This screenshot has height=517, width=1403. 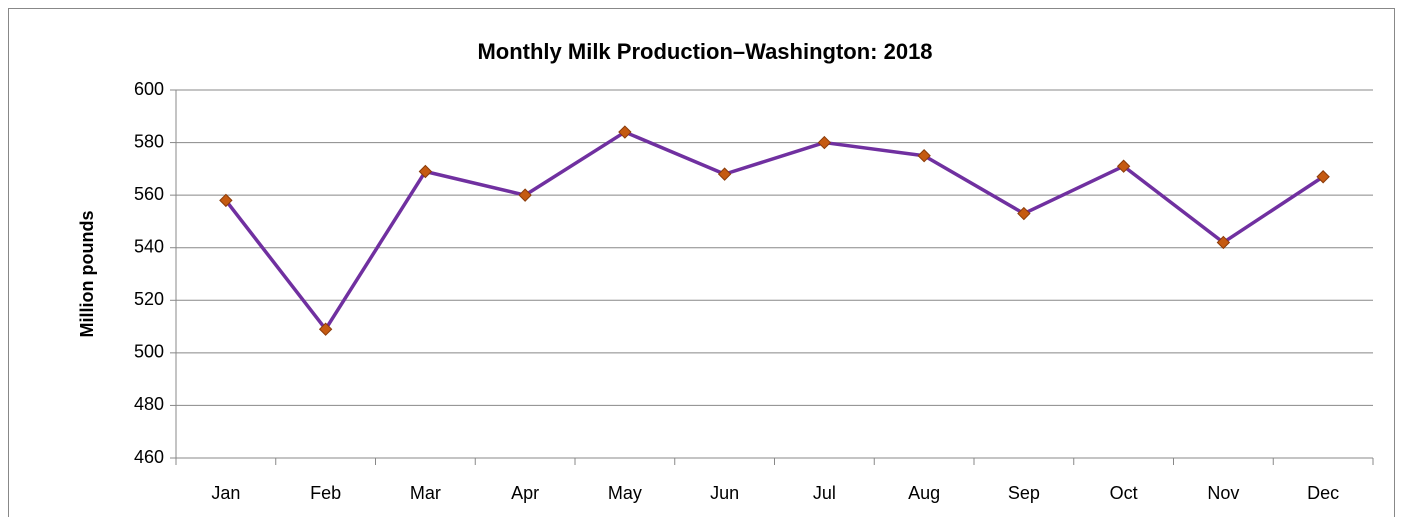 I want to click on x-tick-label: Aug, so click(x=924, y=493).